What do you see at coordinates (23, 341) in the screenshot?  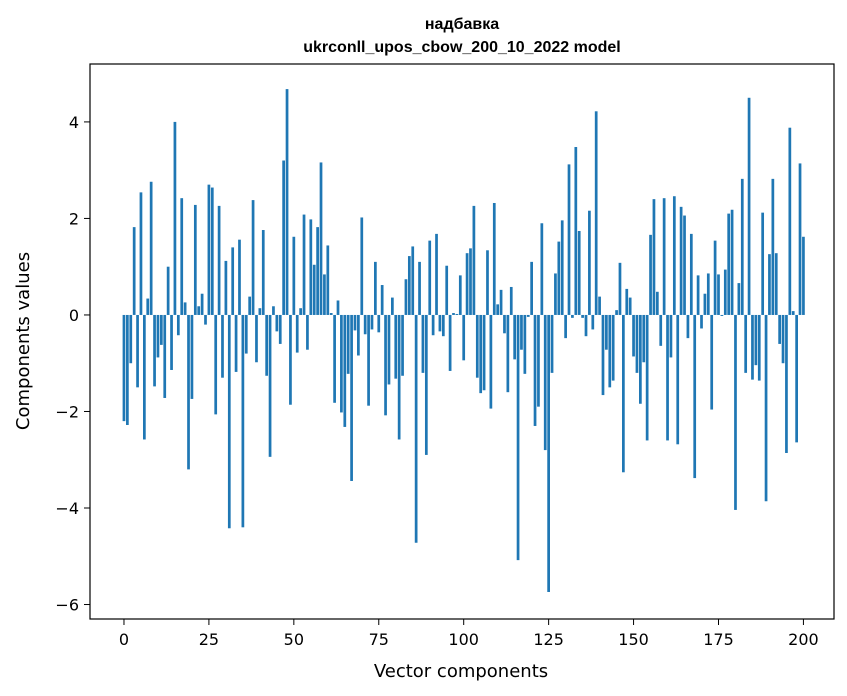 I see `y-axis-label: Components values` at bounding box center [23, 341].